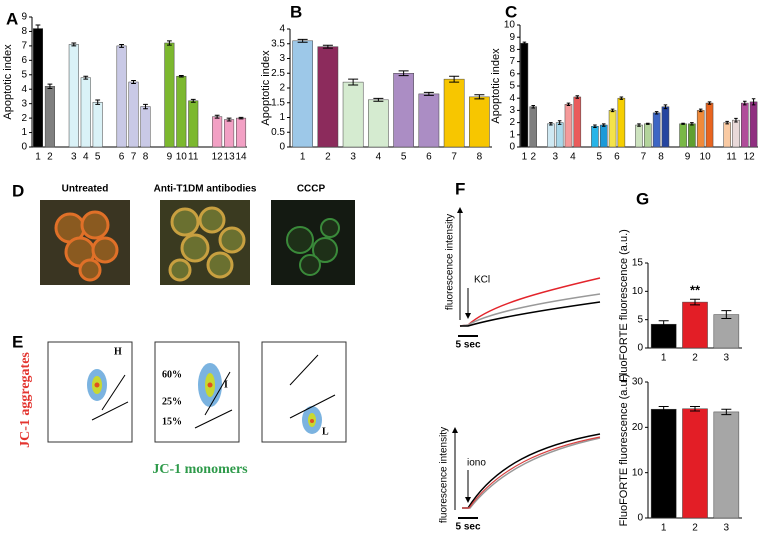  What do you see at coordinates (404, 157) in the screenshot?
I see `x-tick-label: 5` at bounding box center [404, 157].